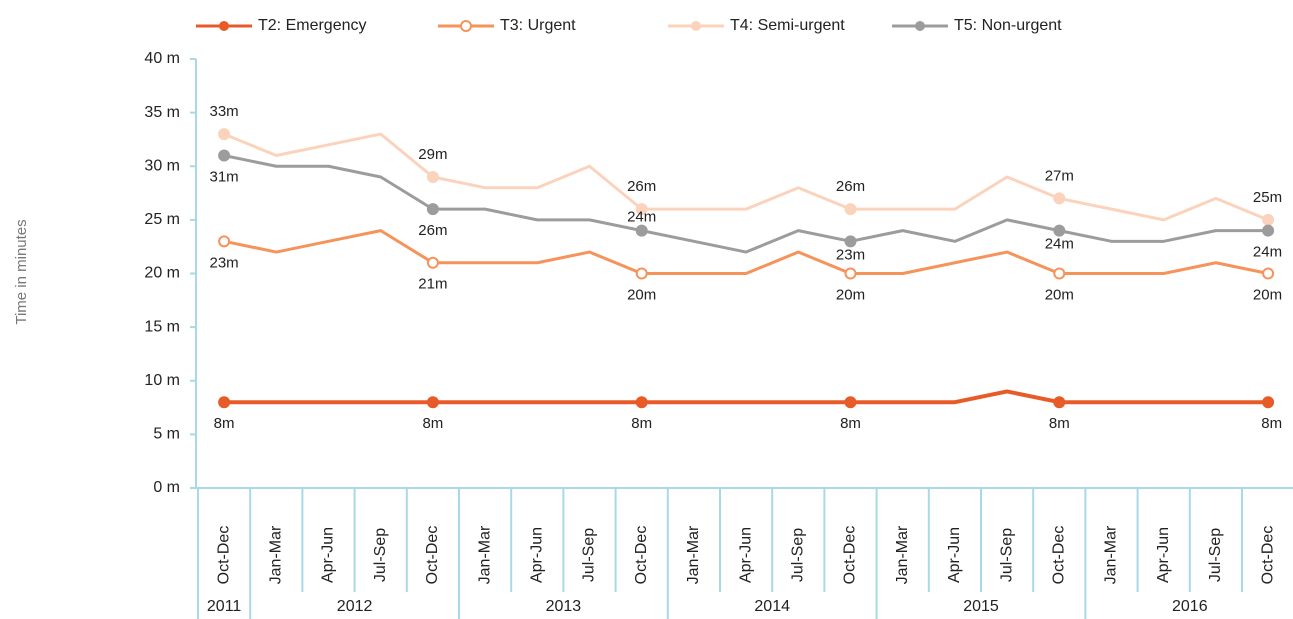 This screenshot has height=619, width=1293. What do you see at coordinates (162, 165) in the screenshot?
I see `y-tick-label: 30 m` at bounding box center [162, 165].